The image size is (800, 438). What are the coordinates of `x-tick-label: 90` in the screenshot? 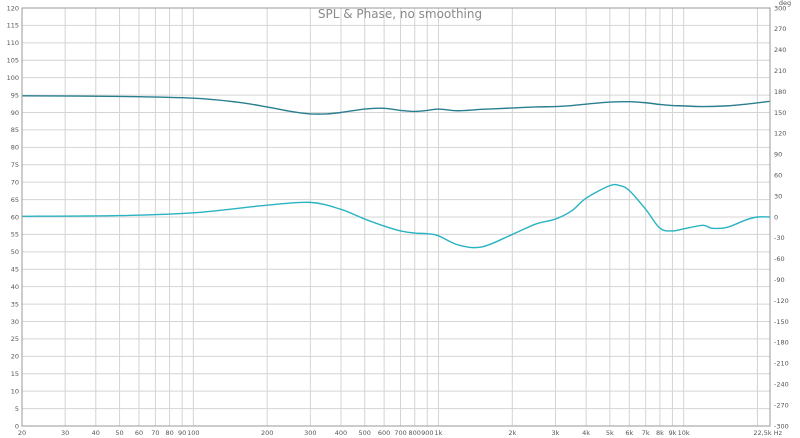 It's located at (182, 433).